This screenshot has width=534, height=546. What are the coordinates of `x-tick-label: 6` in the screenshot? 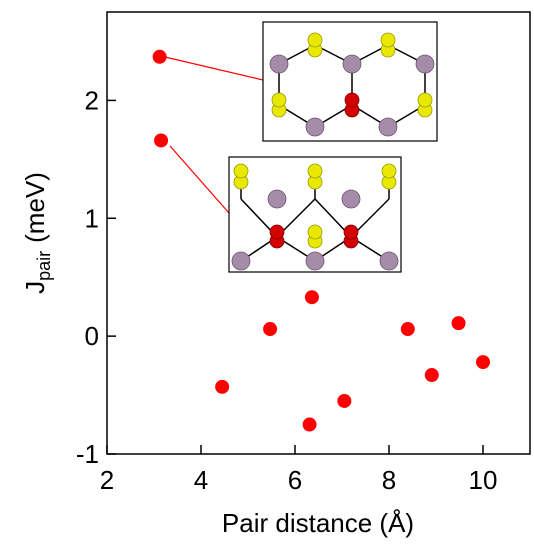 It's located at (295, 480).